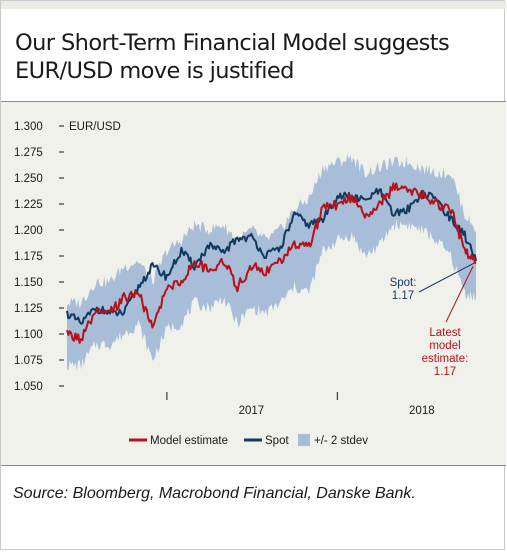 This screenshot has width=507, height=552. I want to click on y-tick-label: 1.100, so click(28, 335).